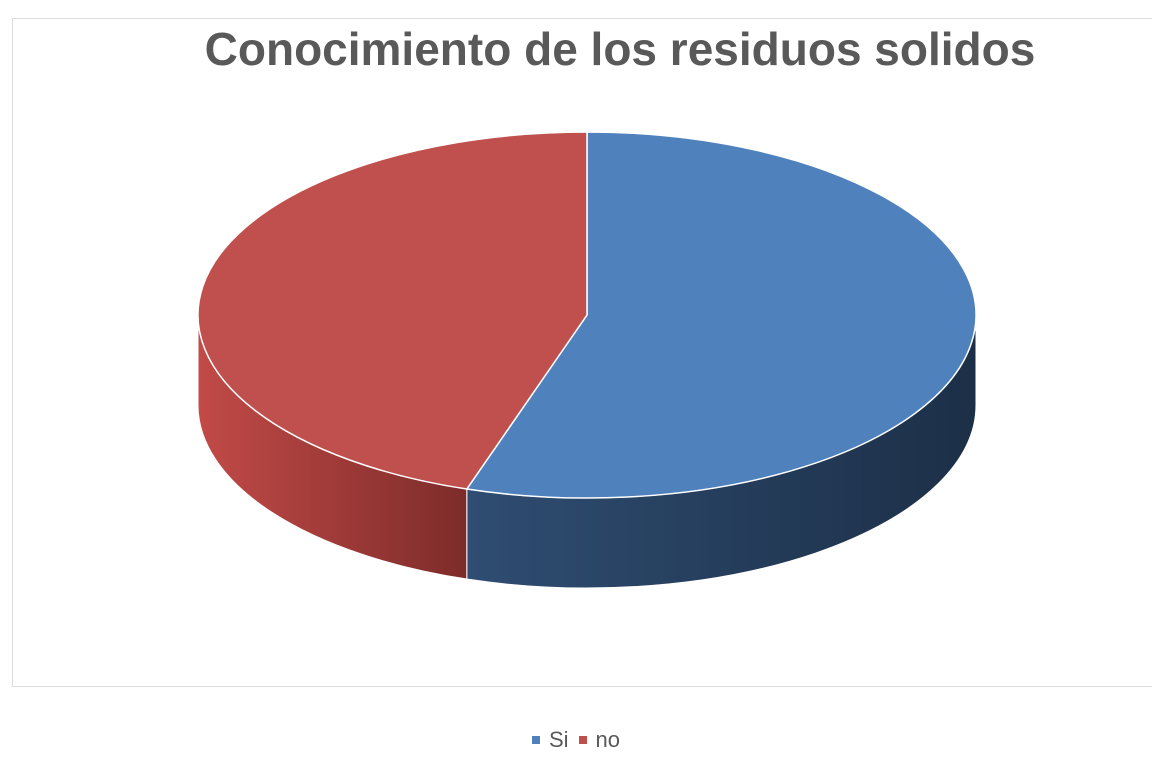 Image resolution: width=1152 pixels, height=777 pixels. Describe the element at coordinates (576, 740) in the screenshot. I see `legend: Si no` at that location.